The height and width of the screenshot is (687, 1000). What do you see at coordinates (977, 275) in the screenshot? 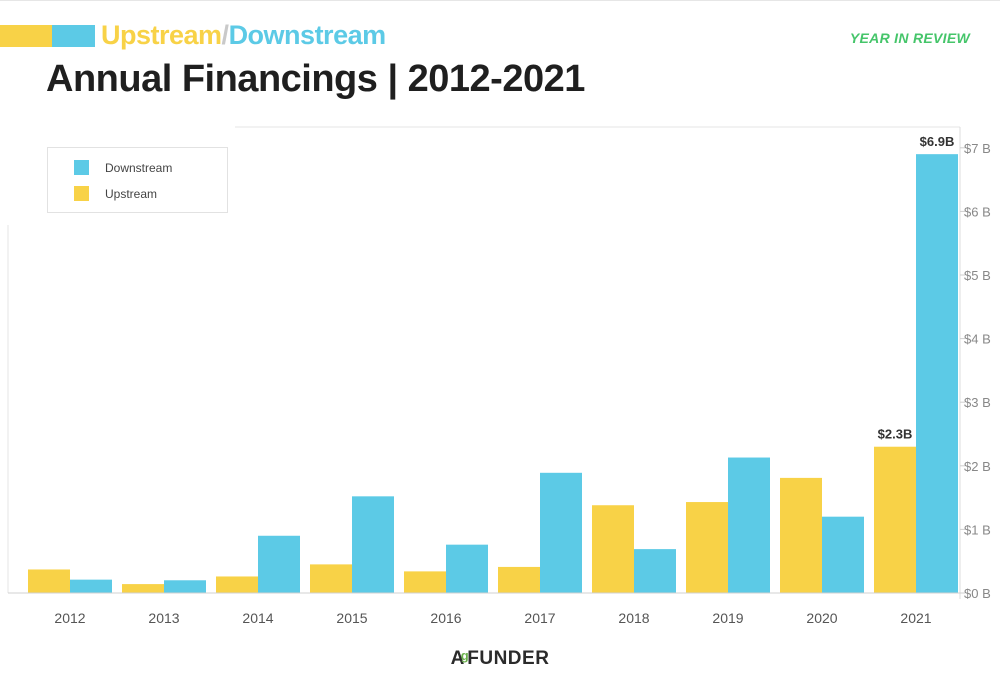
I see `y-tick-label: $5 B` at bounding box center [977, 275].